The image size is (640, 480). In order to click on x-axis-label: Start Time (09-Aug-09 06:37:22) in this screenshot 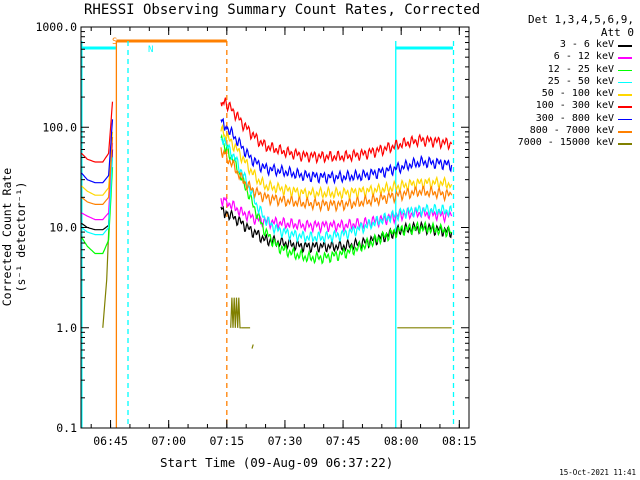, I will do `click(277, 462)`.